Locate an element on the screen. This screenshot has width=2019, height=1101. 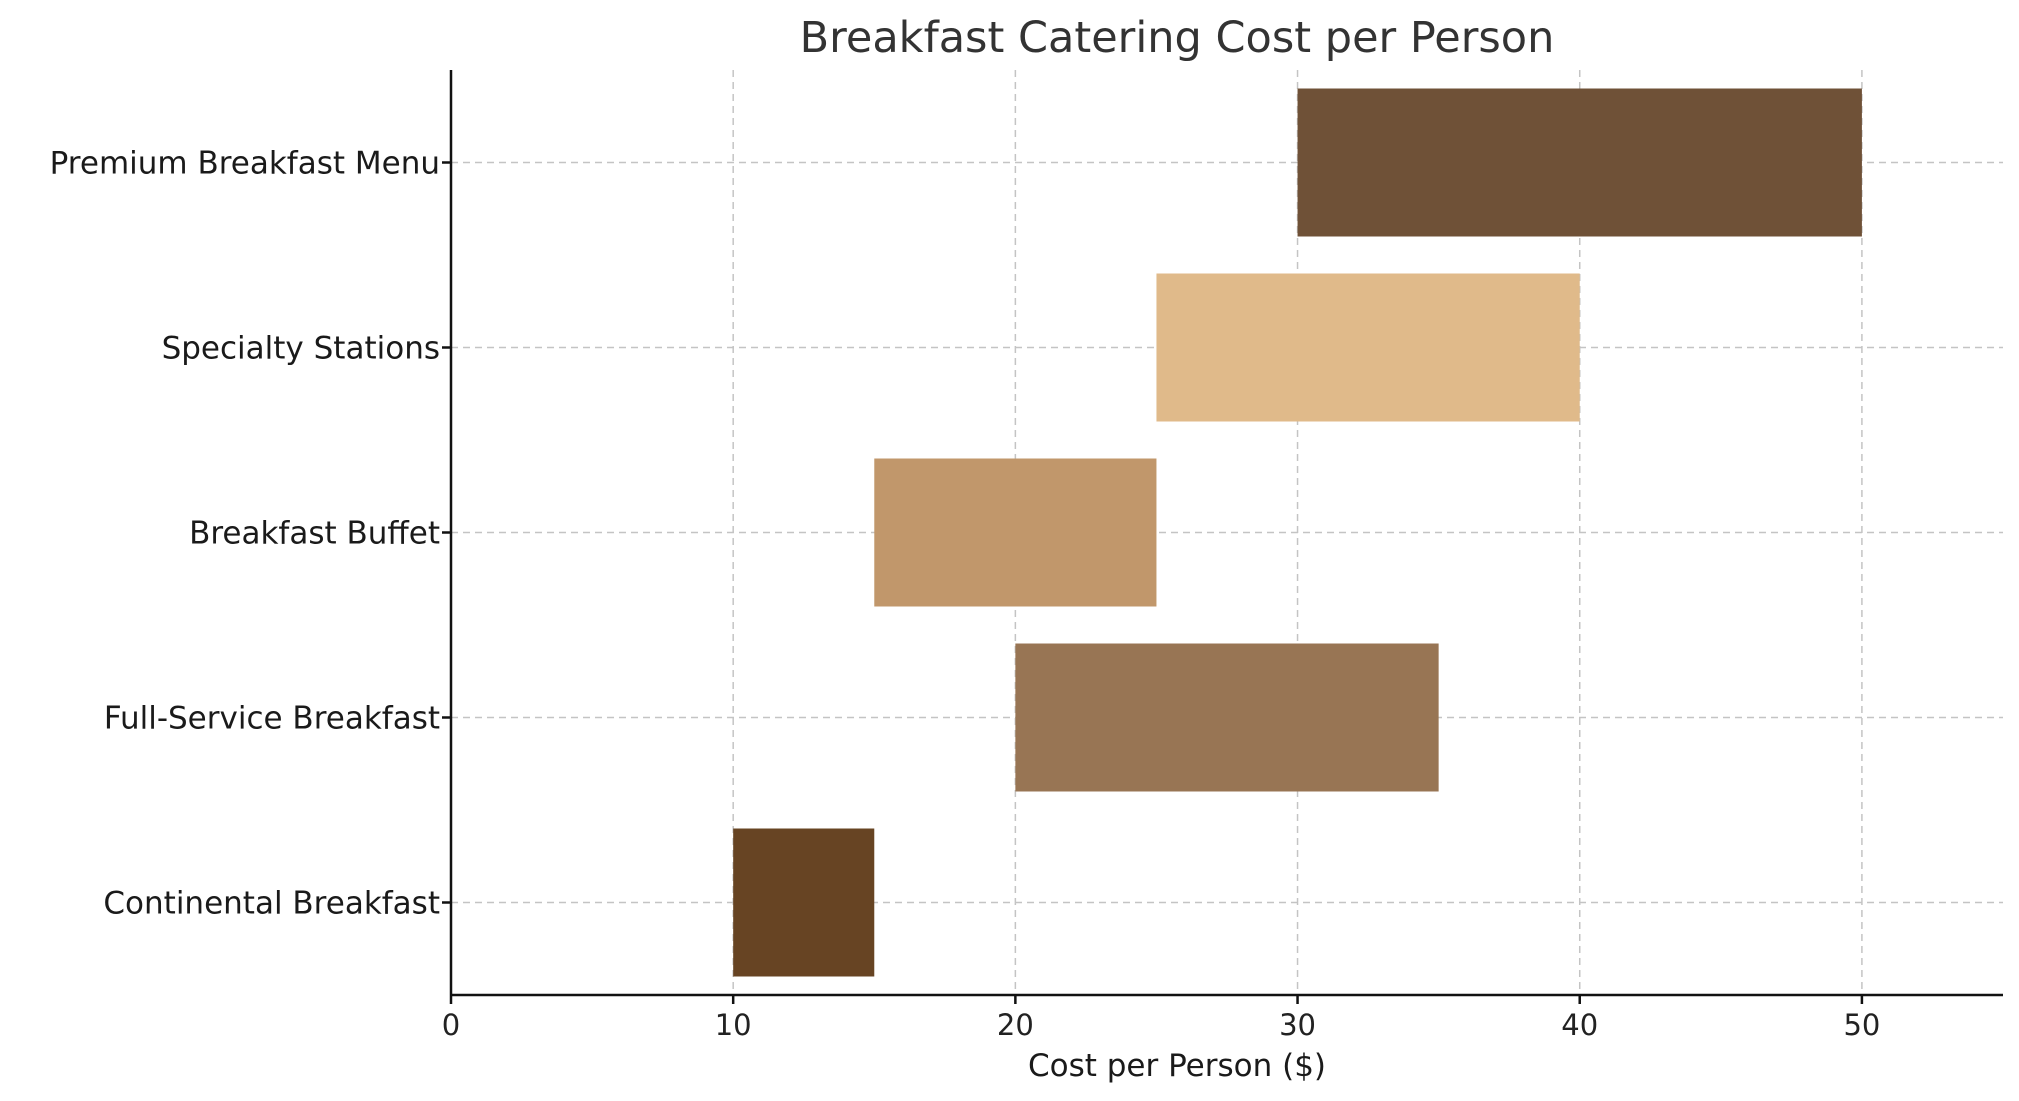
x-axis-title: Cost per Person ($) is located at coordinates (1177, 1066).